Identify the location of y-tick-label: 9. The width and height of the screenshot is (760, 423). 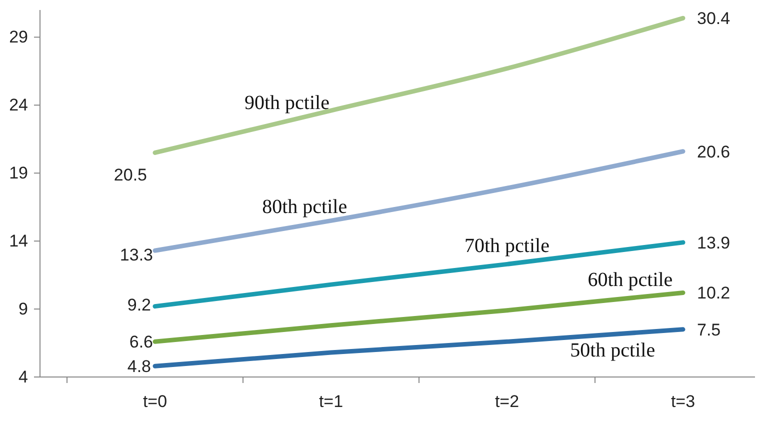
(23, 308).